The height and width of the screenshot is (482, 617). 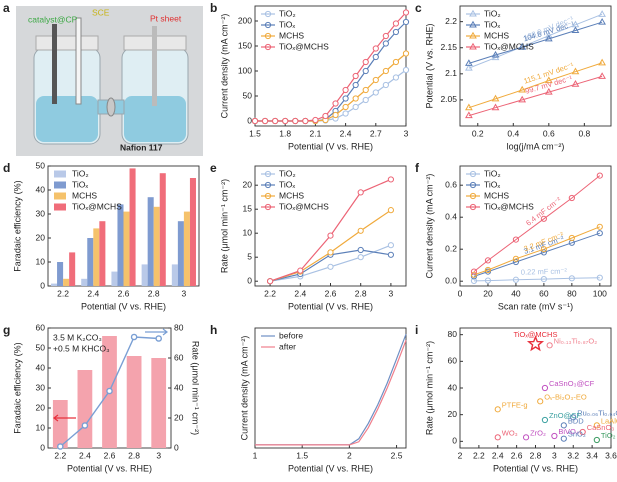 I want to click on legend-label: TiOₓ@MCHS, so click(x=304, y=206).